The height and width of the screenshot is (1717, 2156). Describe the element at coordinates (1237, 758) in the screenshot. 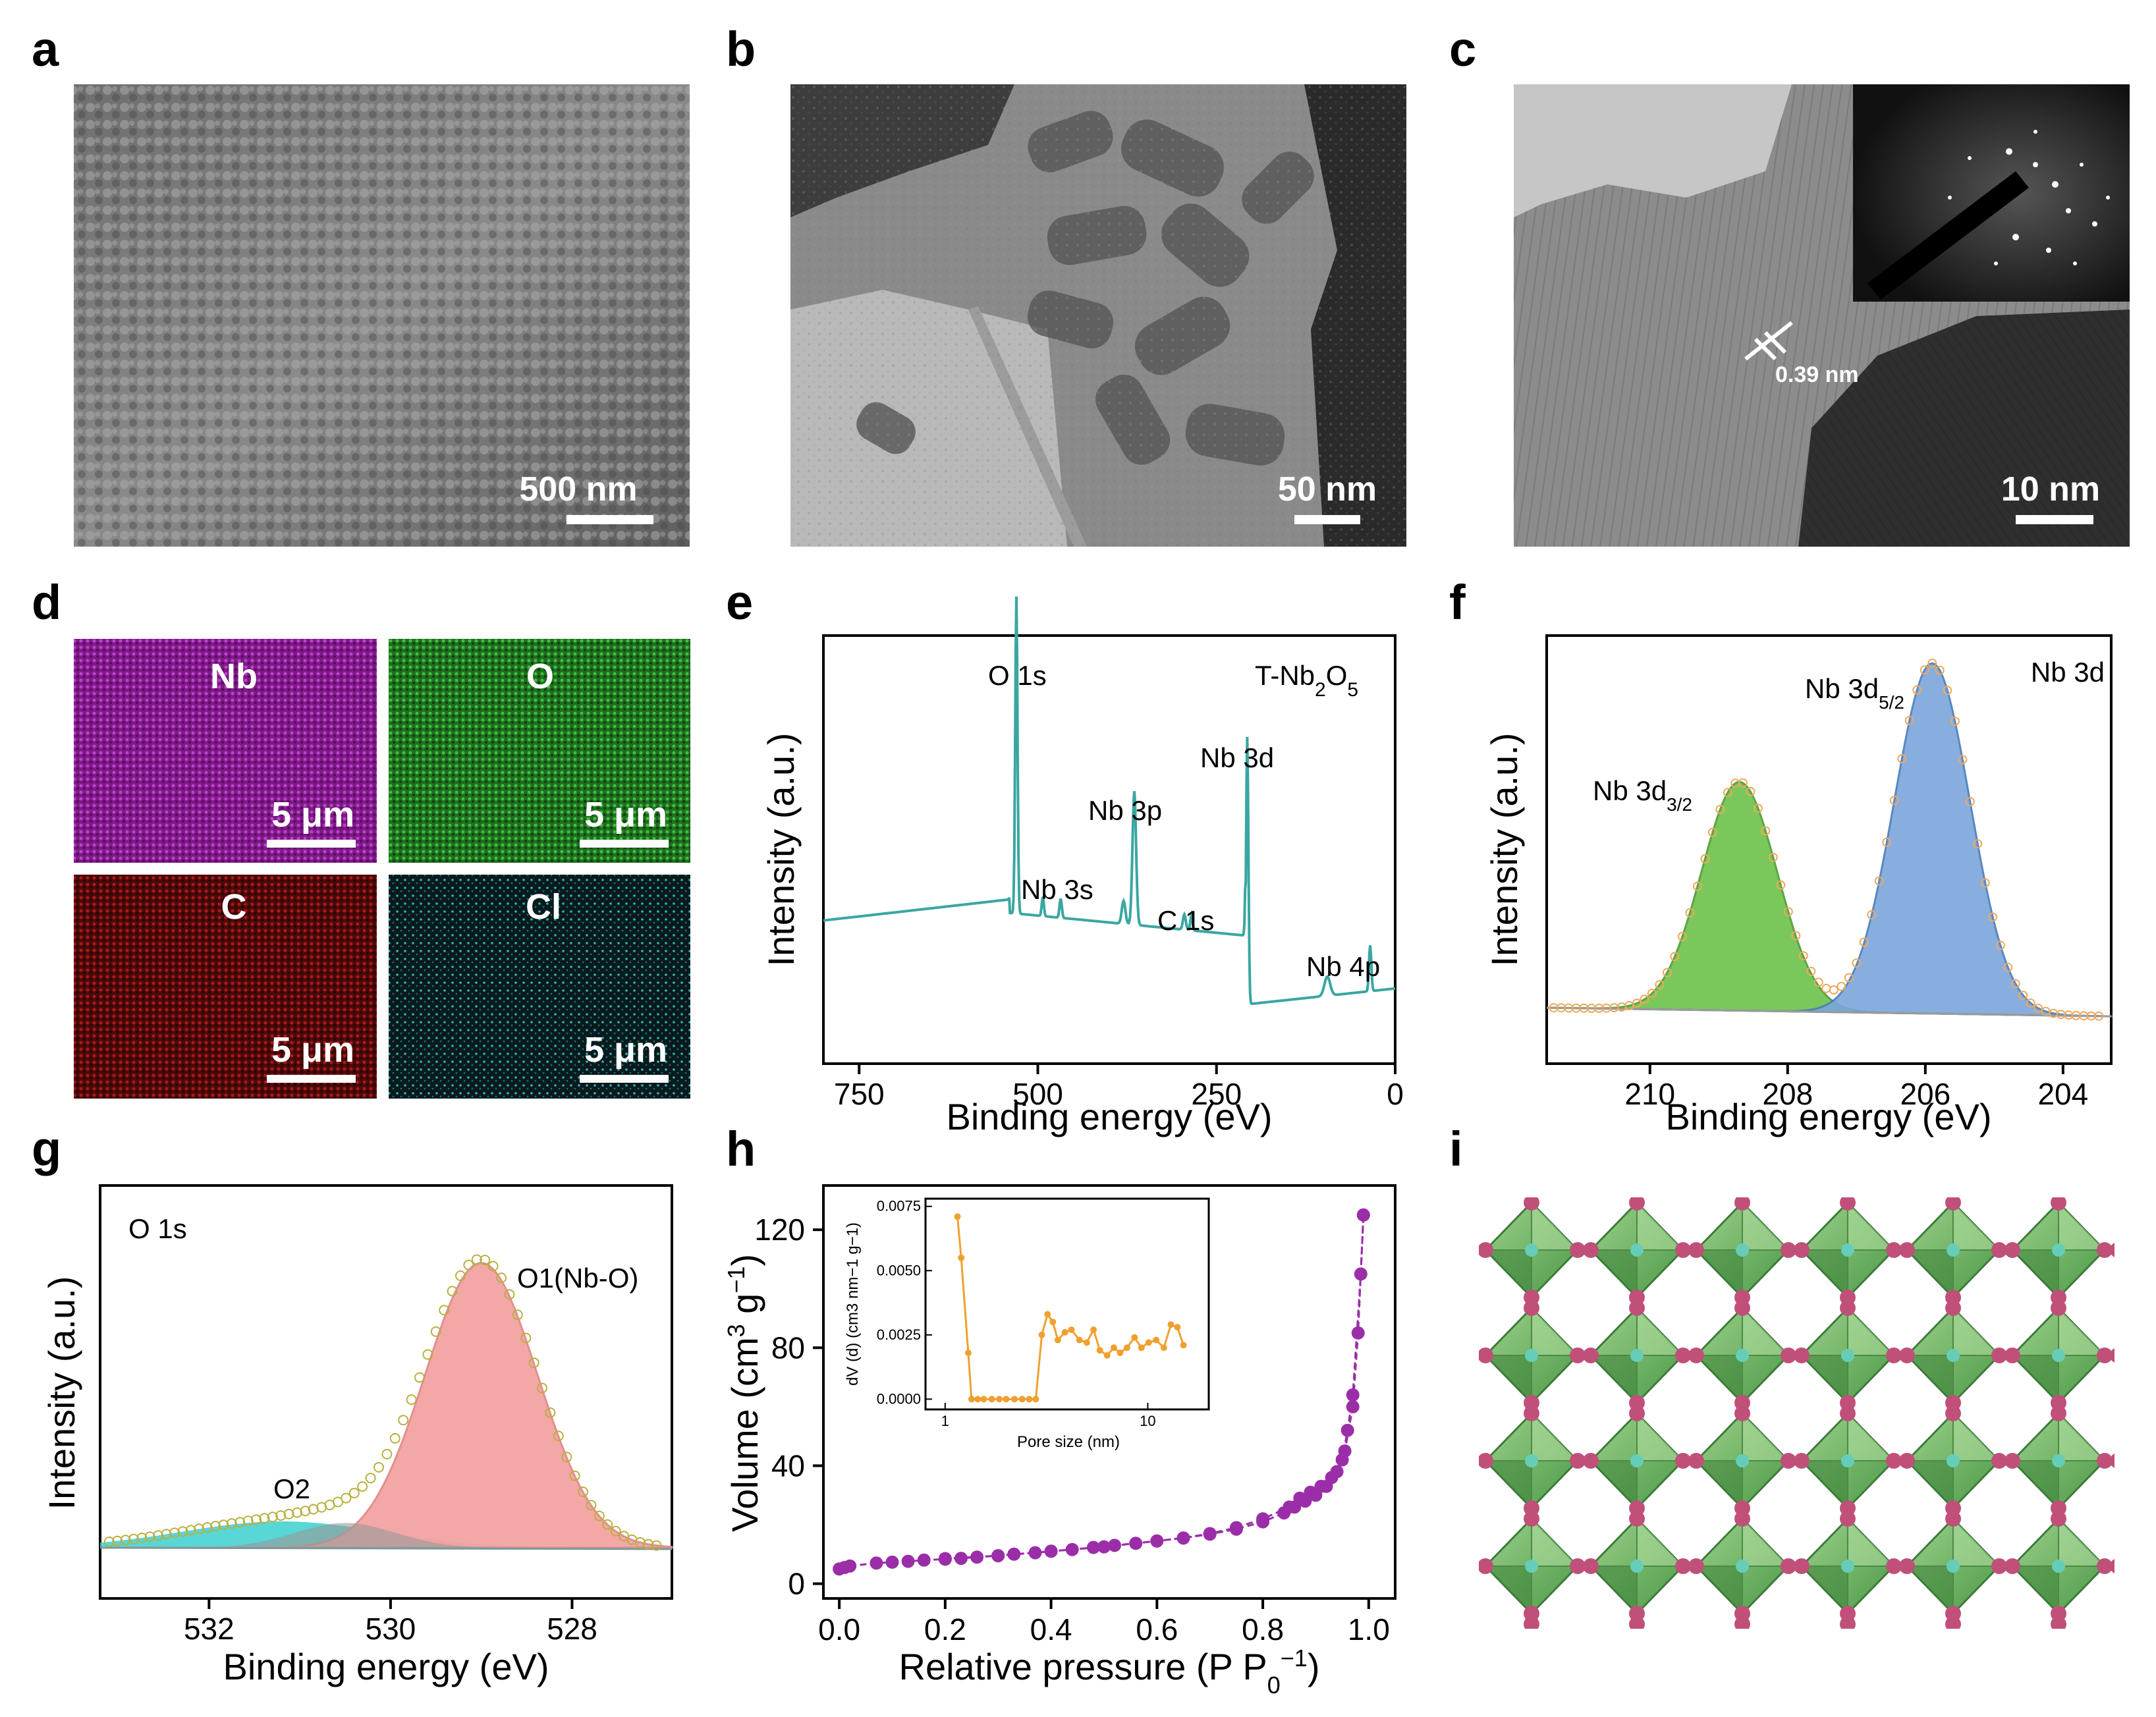

I see `peak-label-nb3d: Nb 3d` at that location.